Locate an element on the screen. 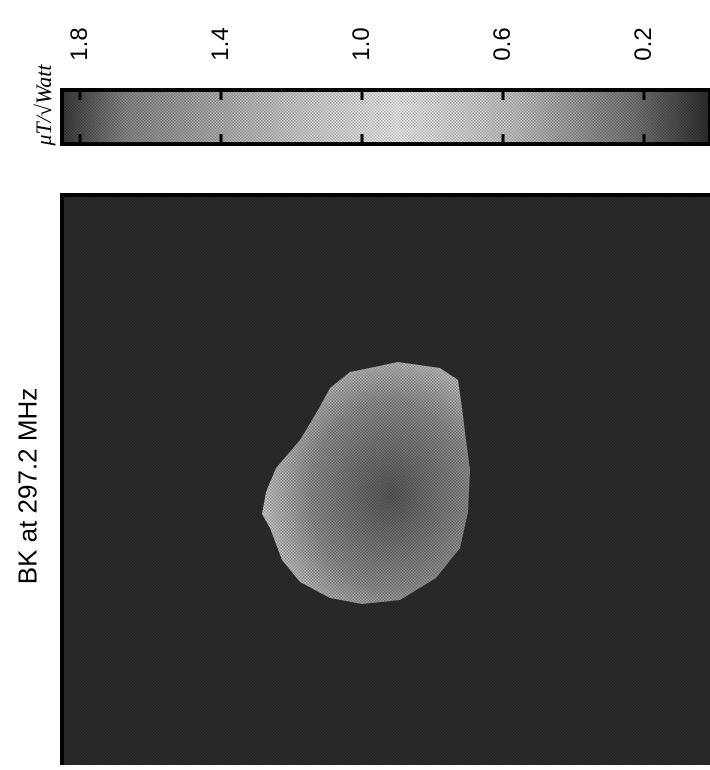  colorbar-frame is located at coordinates (385, 117).